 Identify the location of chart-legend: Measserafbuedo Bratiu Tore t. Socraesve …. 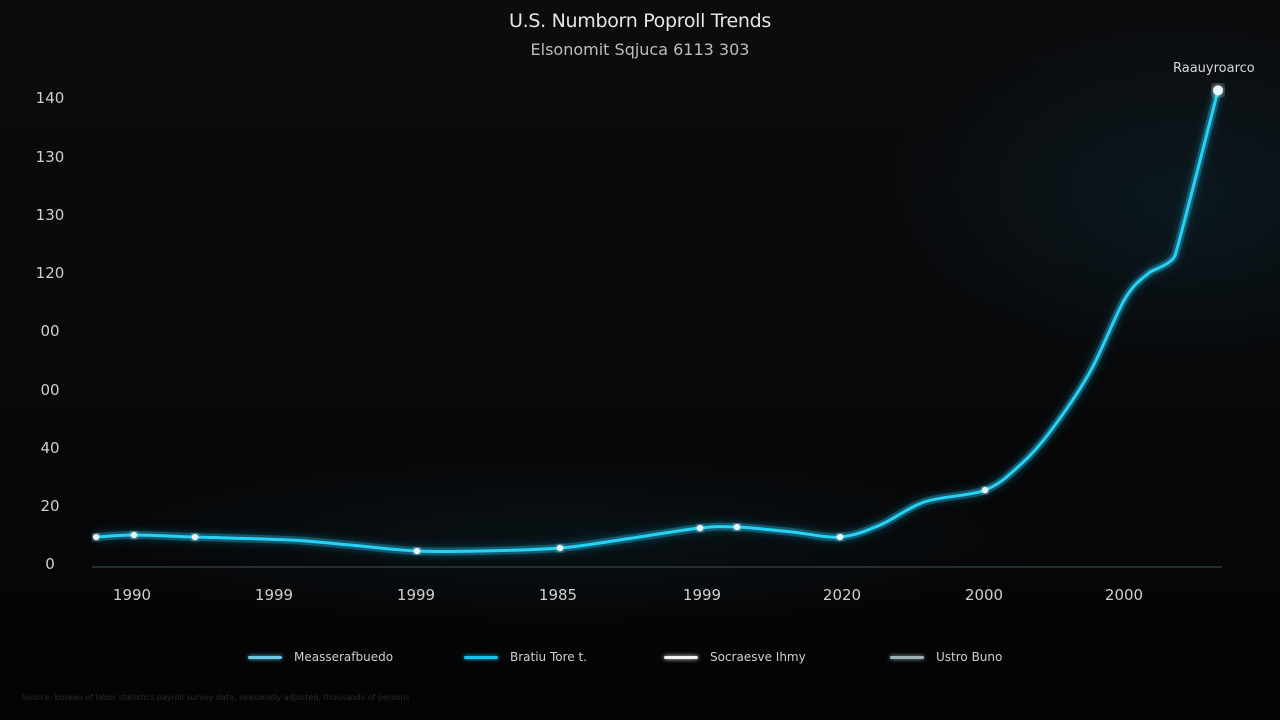
(640, 657).